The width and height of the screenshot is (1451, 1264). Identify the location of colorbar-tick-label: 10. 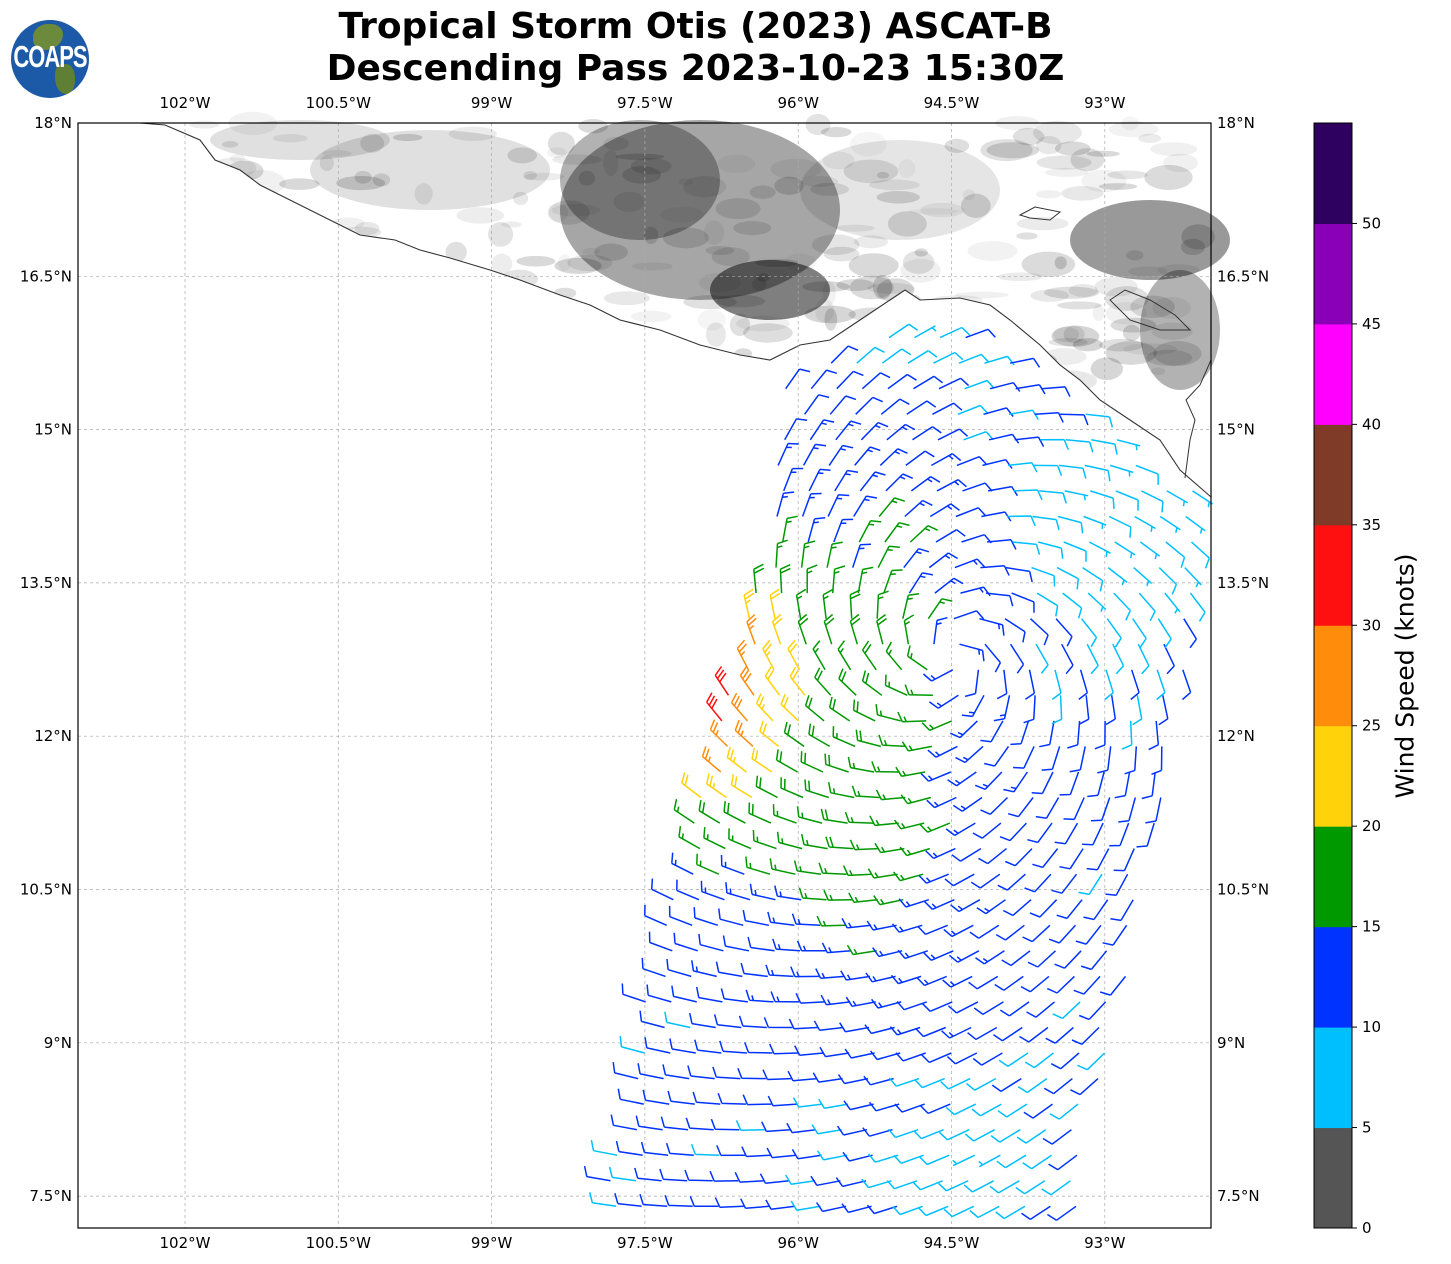
(1371, 1027).